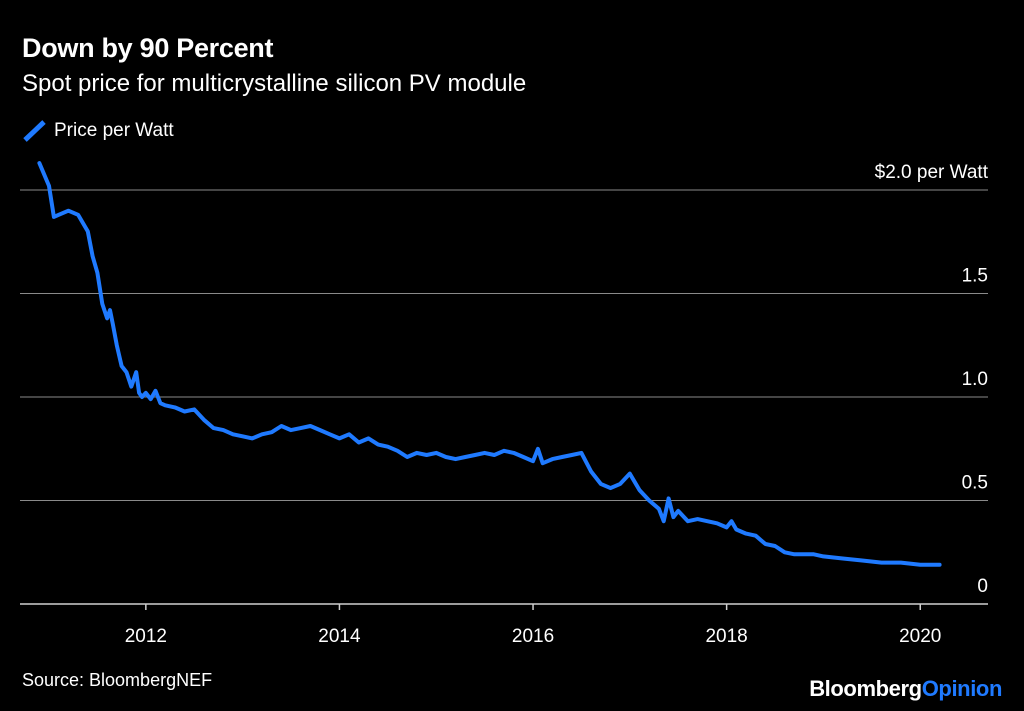  I want to click on legend-line-icon, so click(34, 131).